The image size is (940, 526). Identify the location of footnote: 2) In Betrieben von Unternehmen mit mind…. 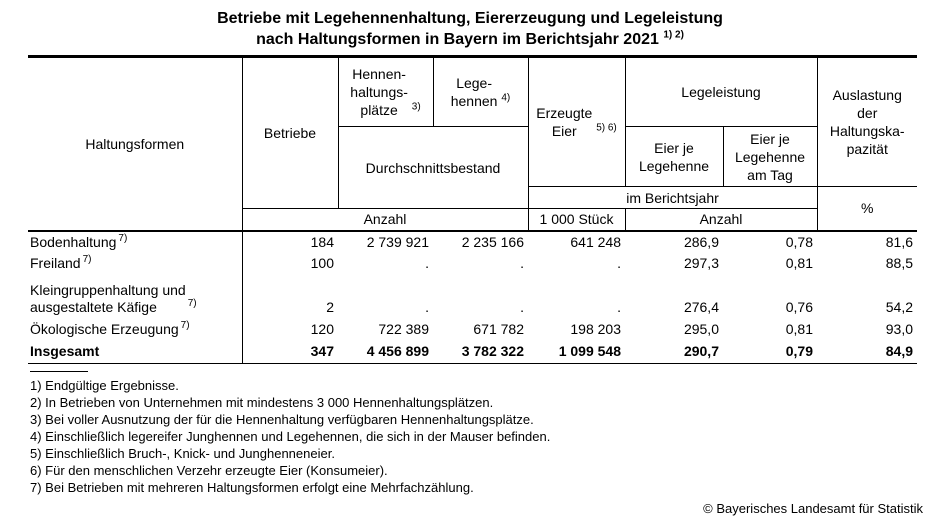
(262, 402).